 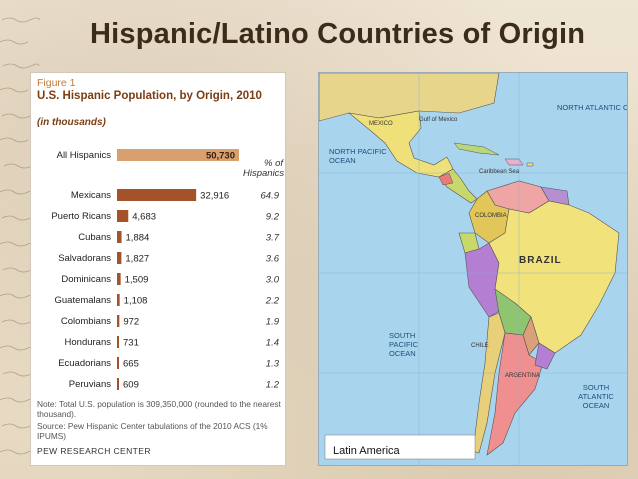 I want to click on hispaniola-land, so click(x=514, y=162).